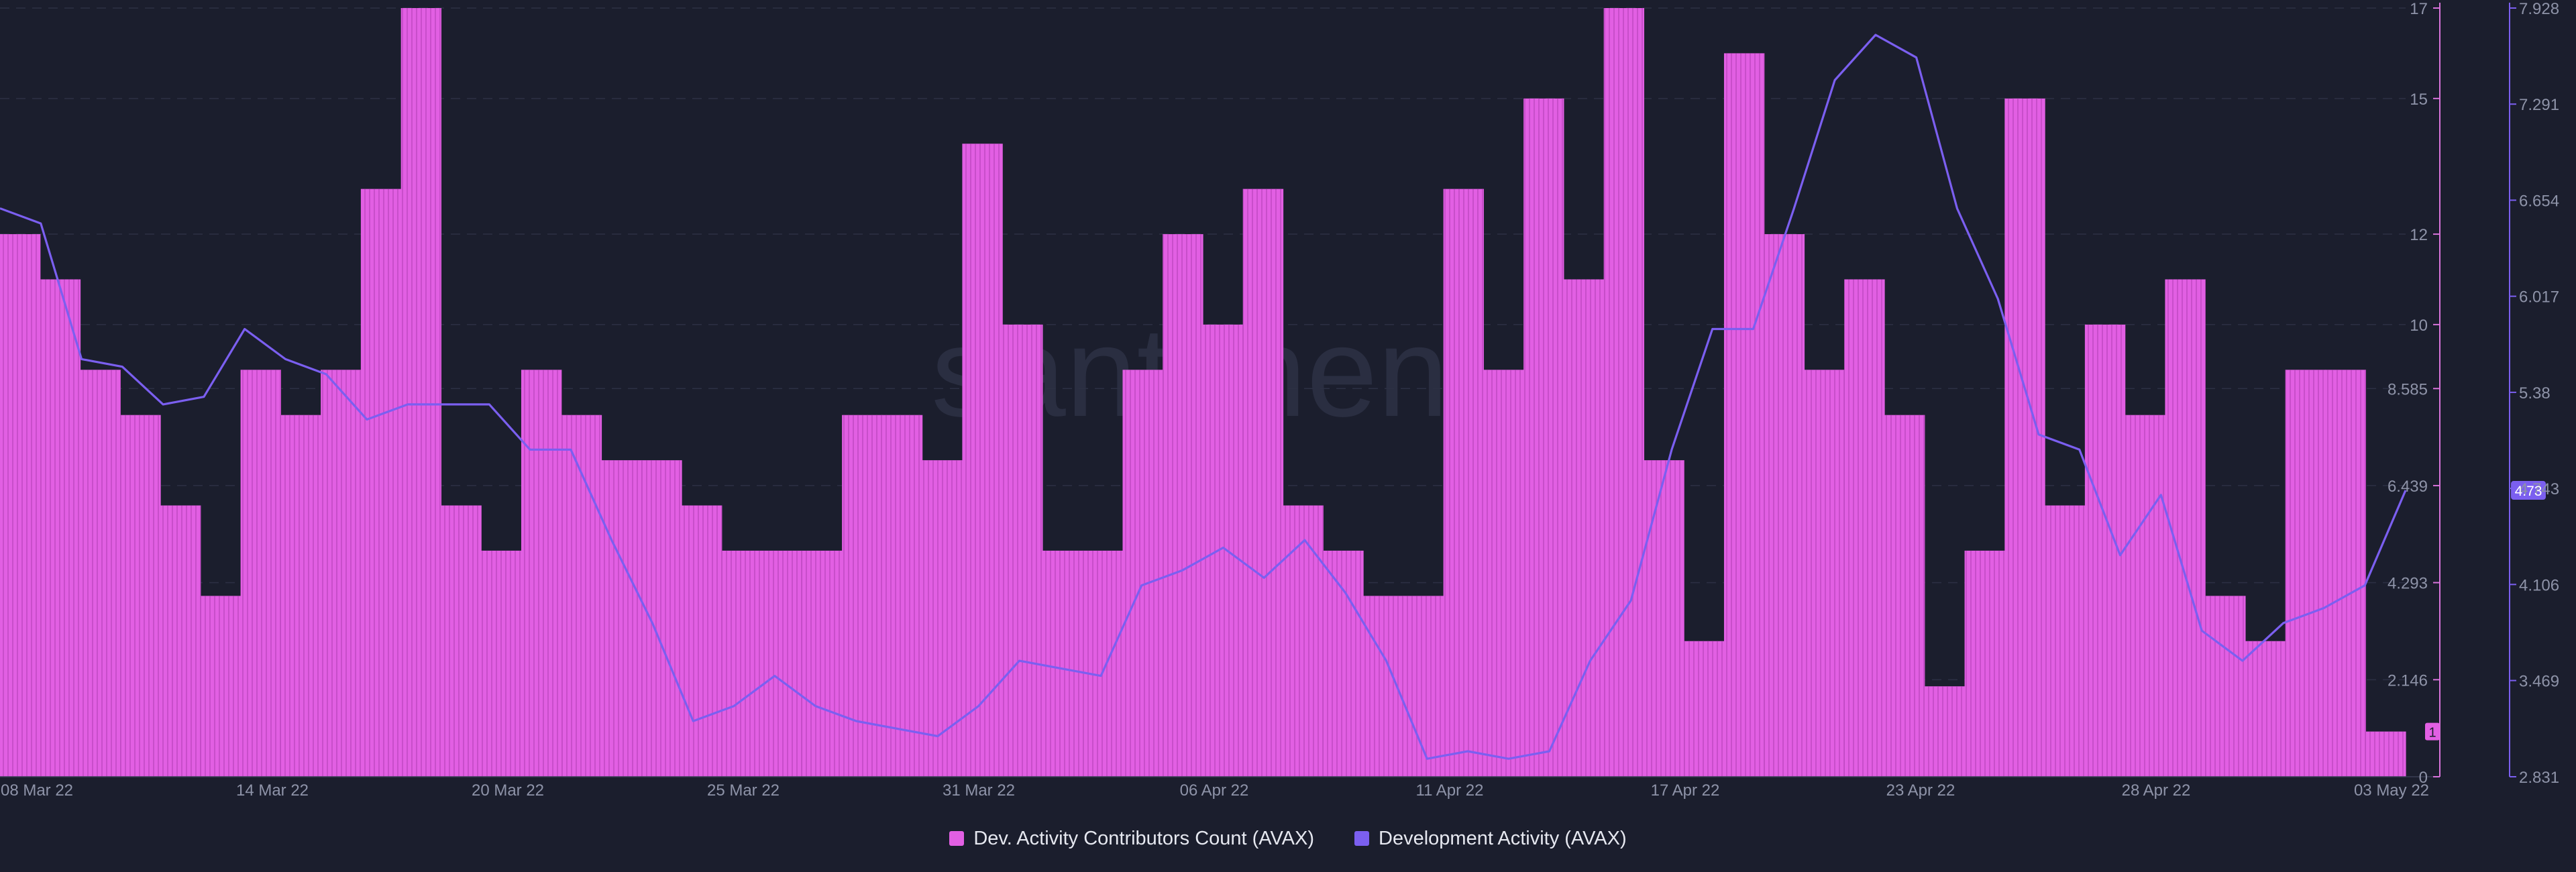  What do you see at coordinates (2539, 201) in the screenshot?
I see `right-axis-tick-label: 6.654` at bounding box center [2539, 201].